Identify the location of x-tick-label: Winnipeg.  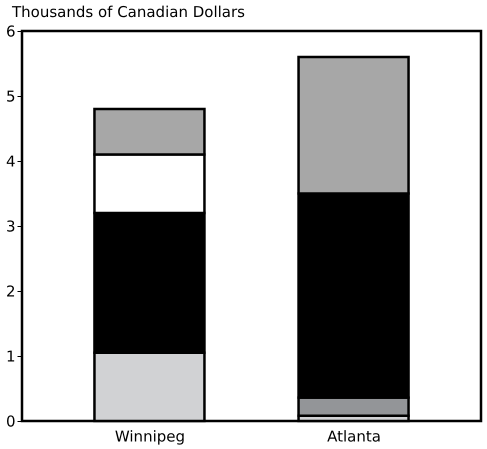
(150, 437).